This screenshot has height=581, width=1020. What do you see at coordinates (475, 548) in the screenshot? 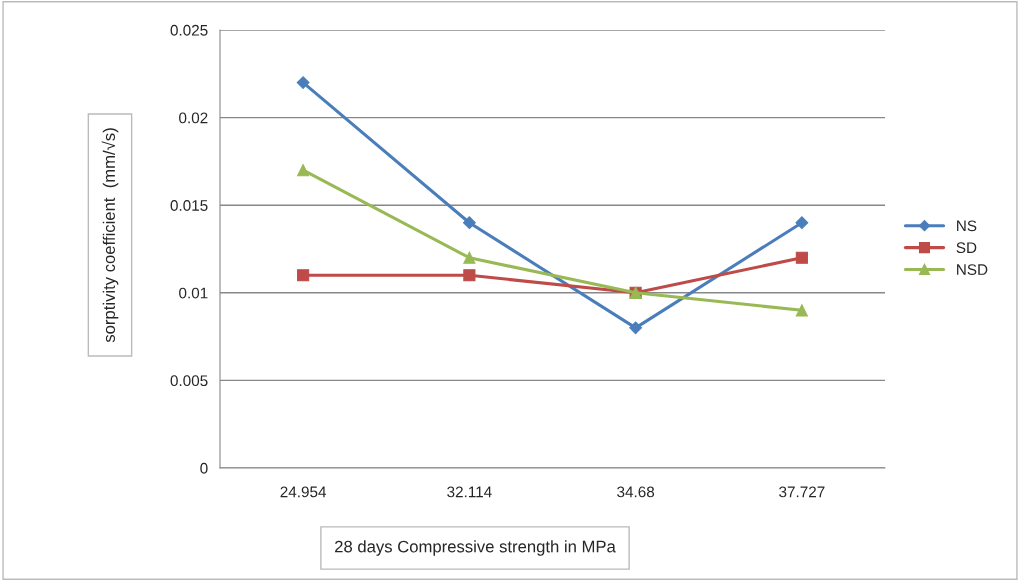
I see `x-axis-title: 28 days Compressive strength in MPa` at bounding box center [475, 548].